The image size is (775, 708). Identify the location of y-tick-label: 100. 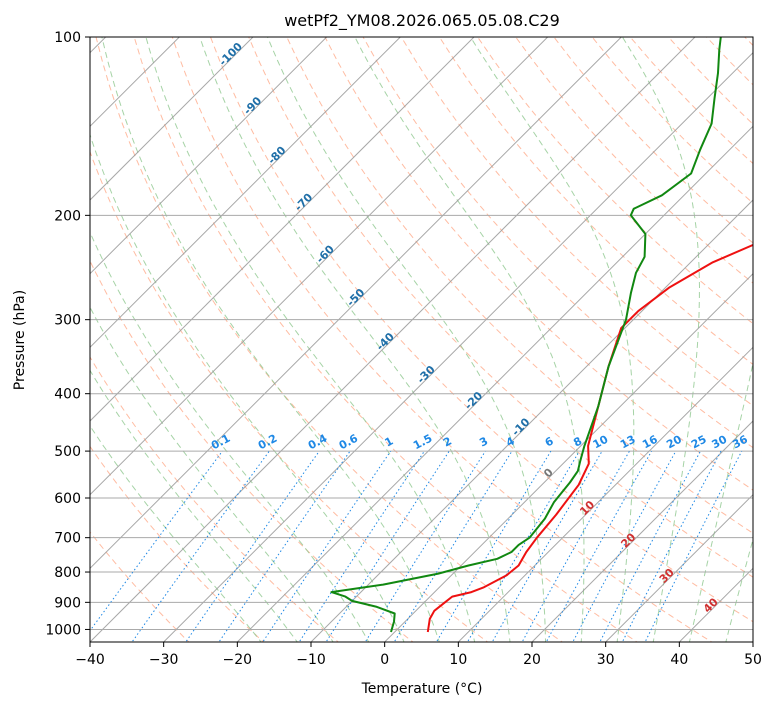
(67, 38).